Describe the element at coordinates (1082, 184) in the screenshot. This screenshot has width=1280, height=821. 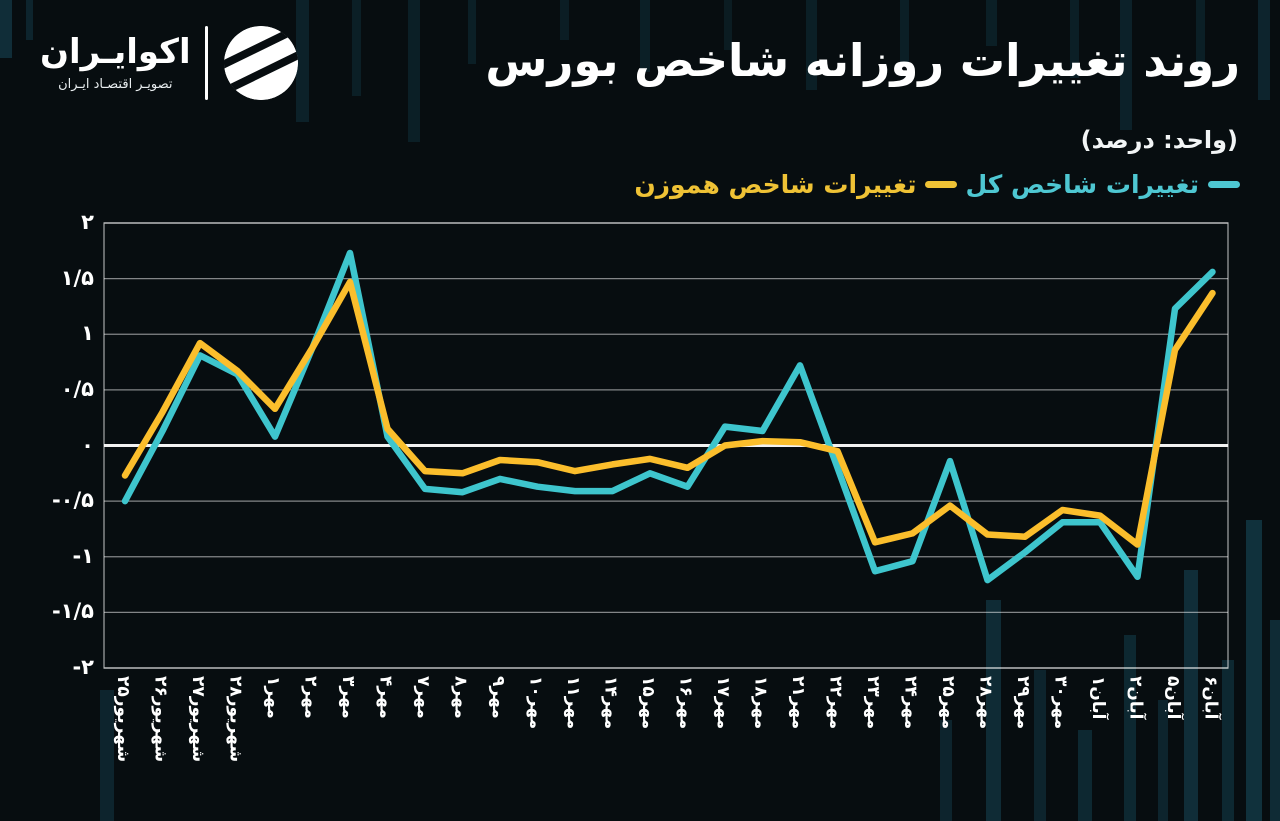
I see `legend-label-total-index: تغییرات شاخص کل` at that location.